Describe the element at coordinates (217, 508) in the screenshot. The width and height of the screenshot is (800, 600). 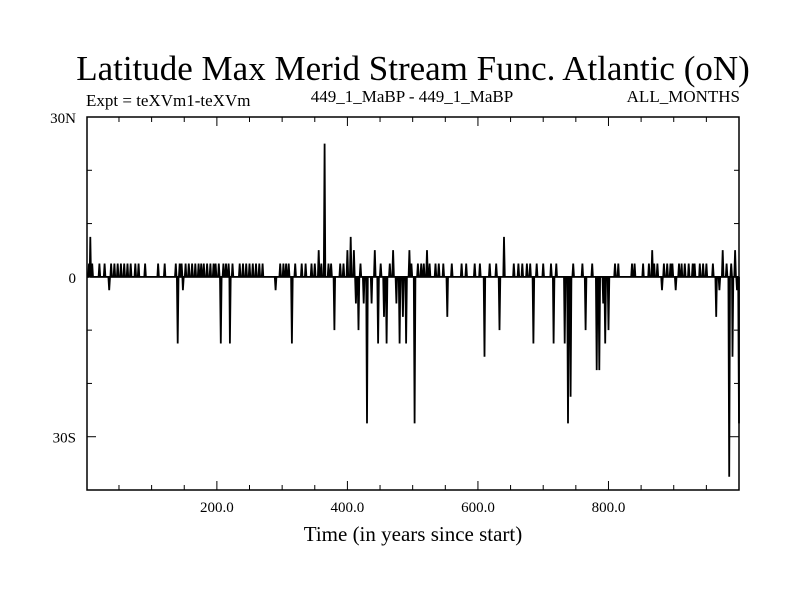
I see `x-tick-label: 200.0` at that location.